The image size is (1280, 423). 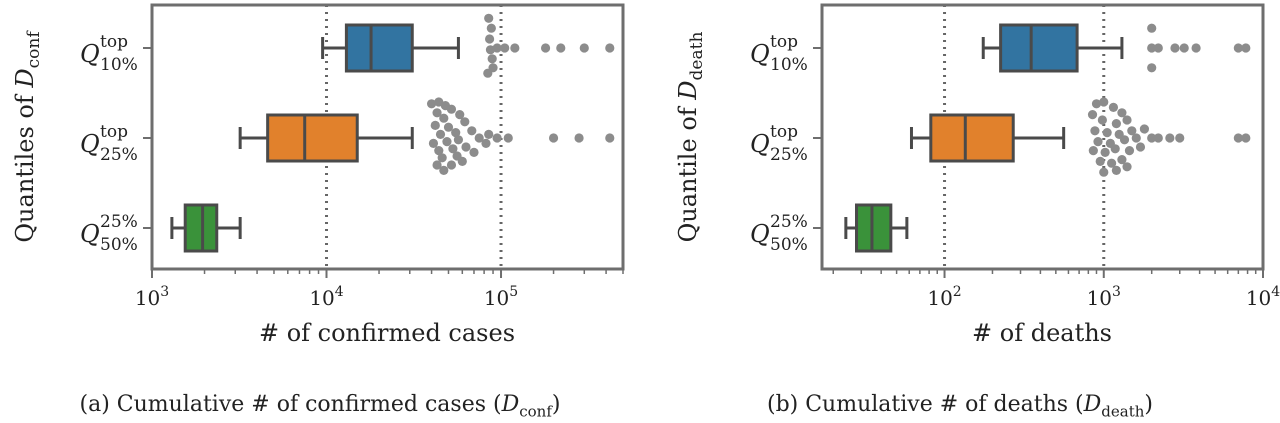 I want to click on category-label-2: Q, so click(x=90, y=234).